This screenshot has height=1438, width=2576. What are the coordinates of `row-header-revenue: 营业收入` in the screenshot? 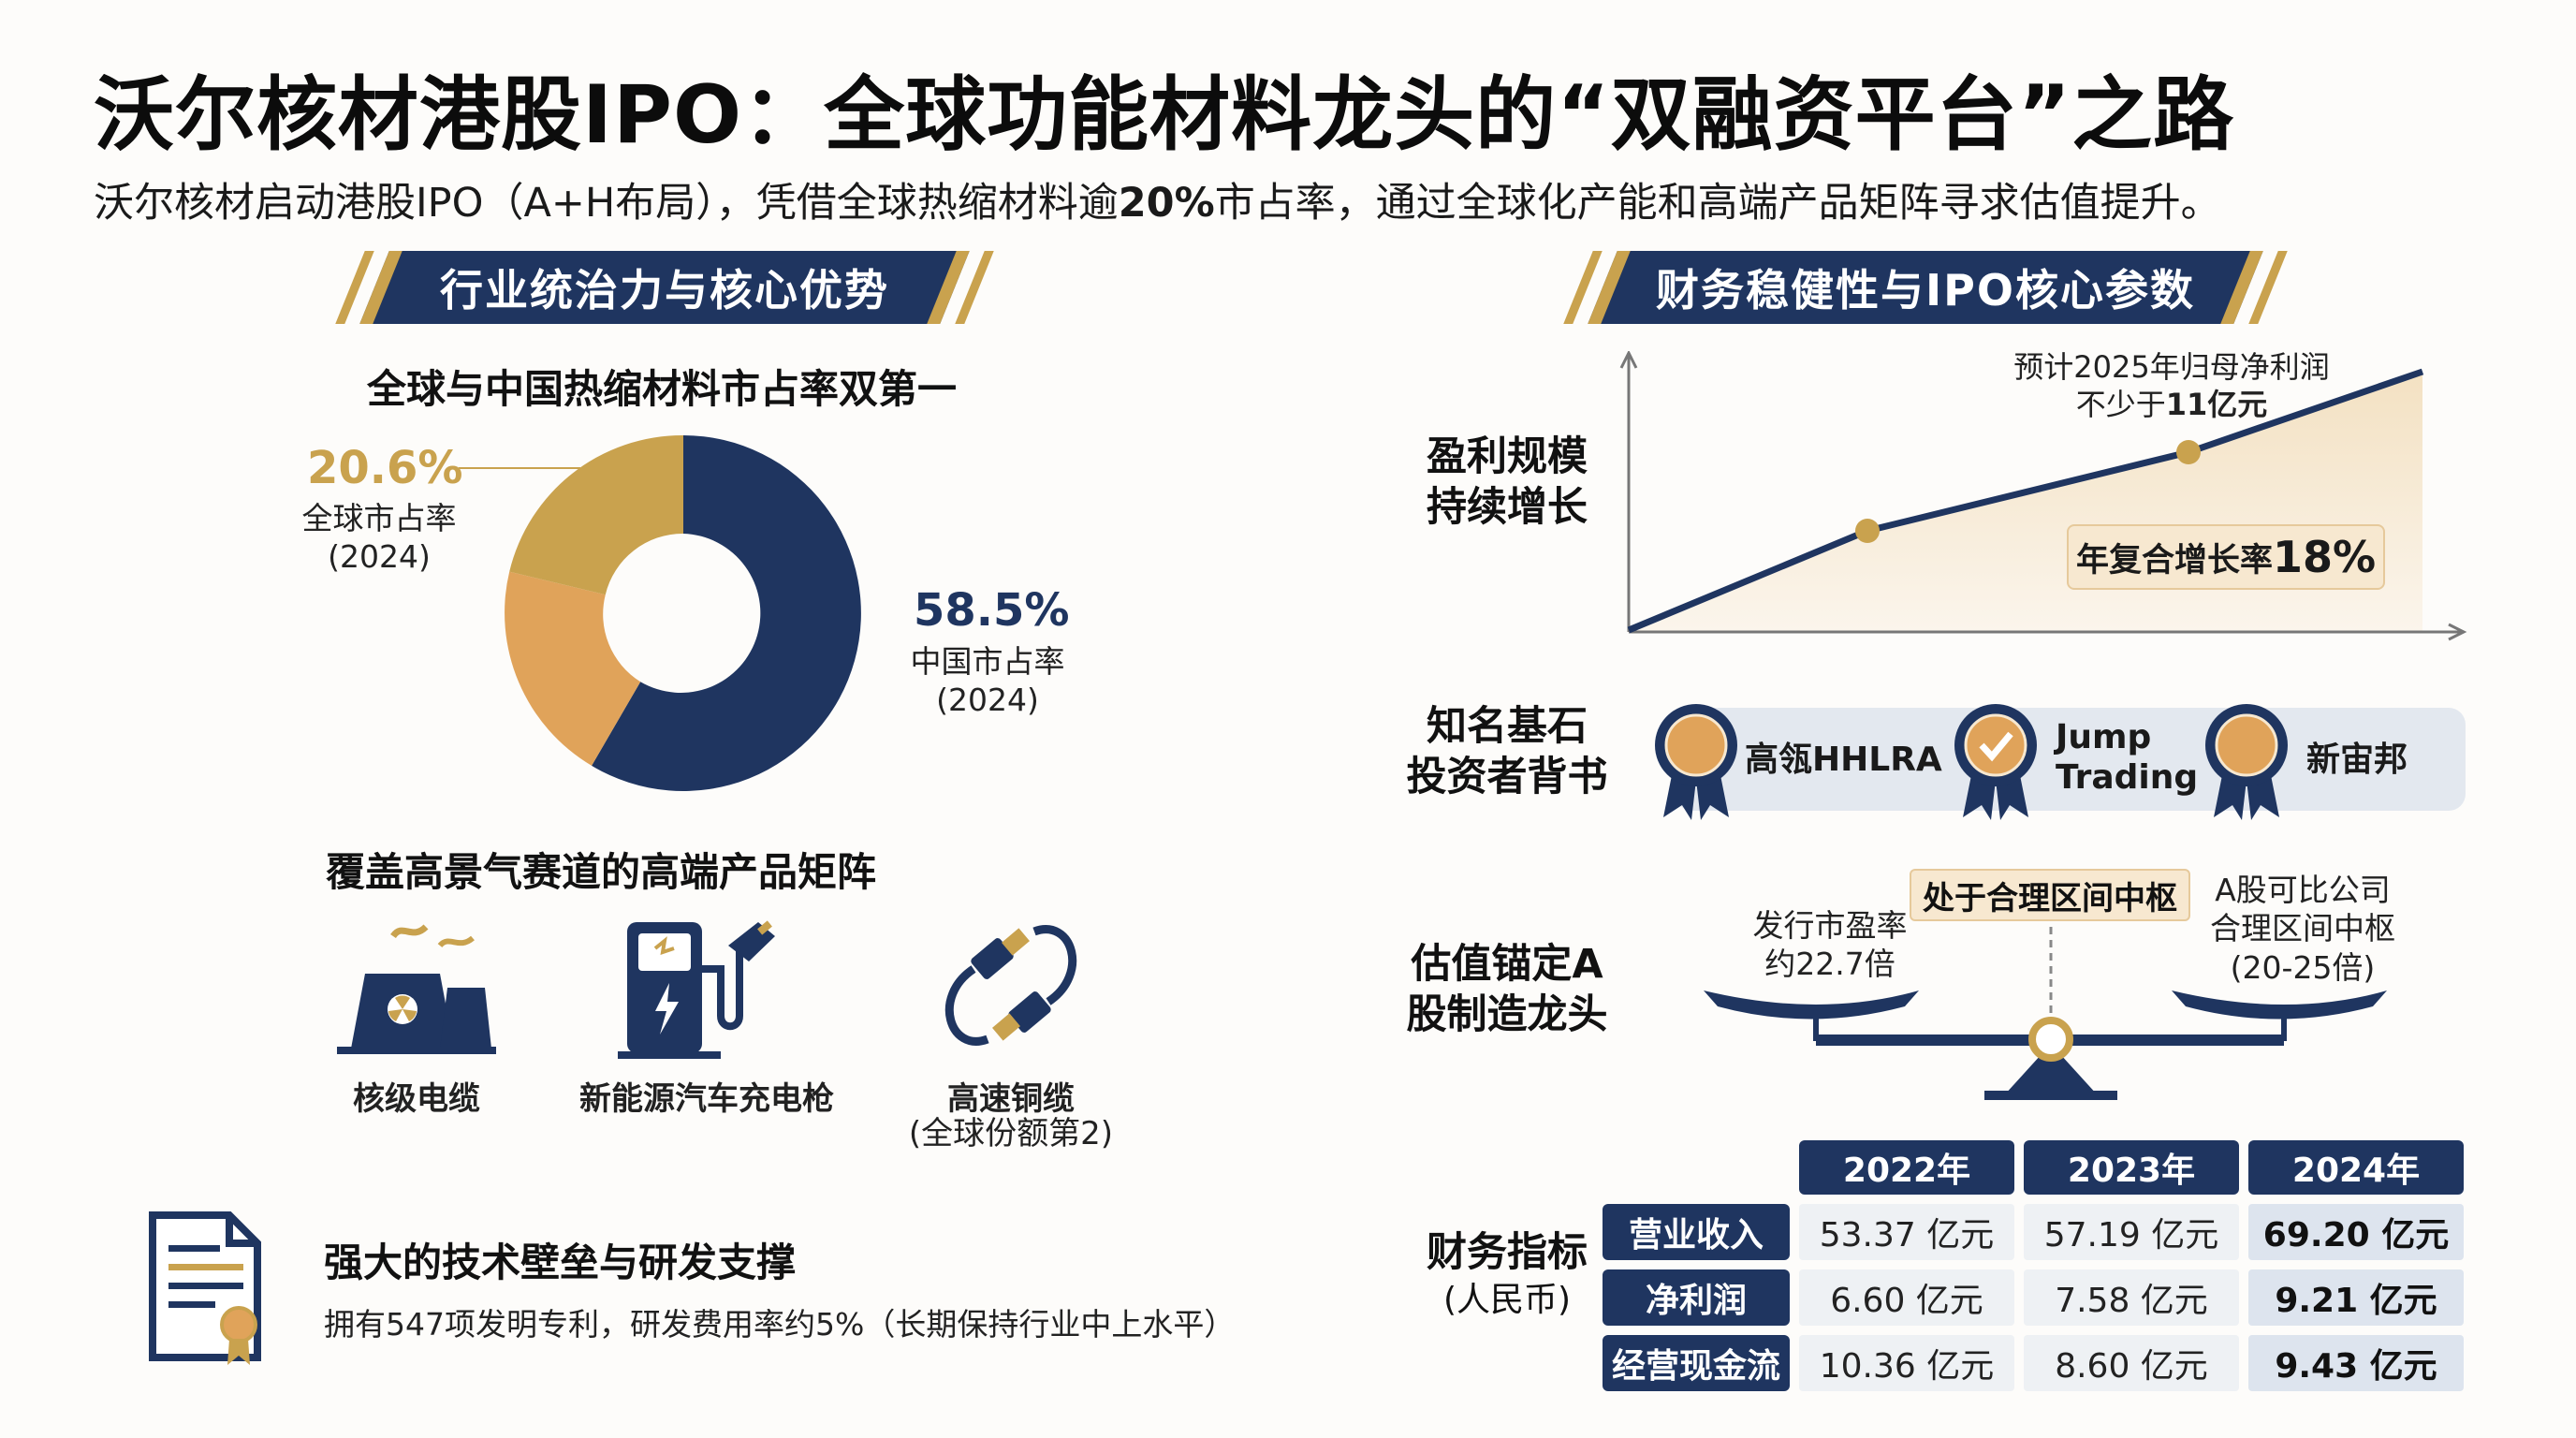 It's located at (1696, 1232).